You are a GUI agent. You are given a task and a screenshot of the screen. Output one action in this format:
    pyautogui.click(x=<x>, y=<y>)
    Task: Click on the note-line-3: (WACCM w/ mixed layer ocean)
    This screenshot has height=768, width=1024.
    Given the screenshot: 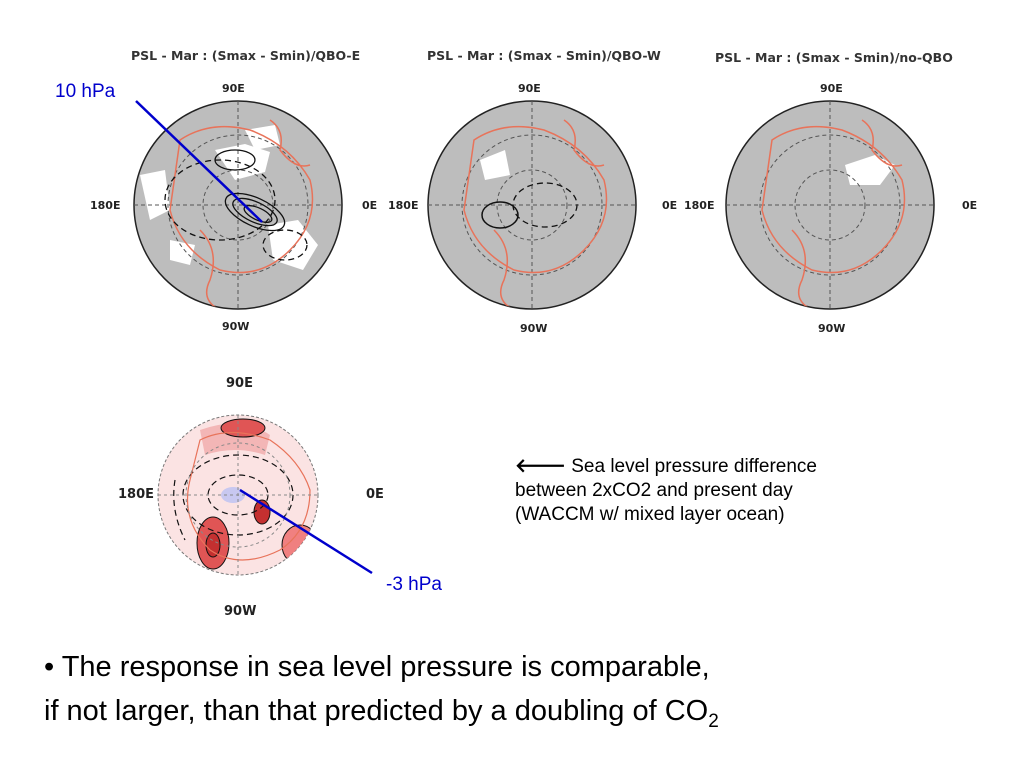 What is the action you would take?
    pyautogui.click(x=650, y=514)
    